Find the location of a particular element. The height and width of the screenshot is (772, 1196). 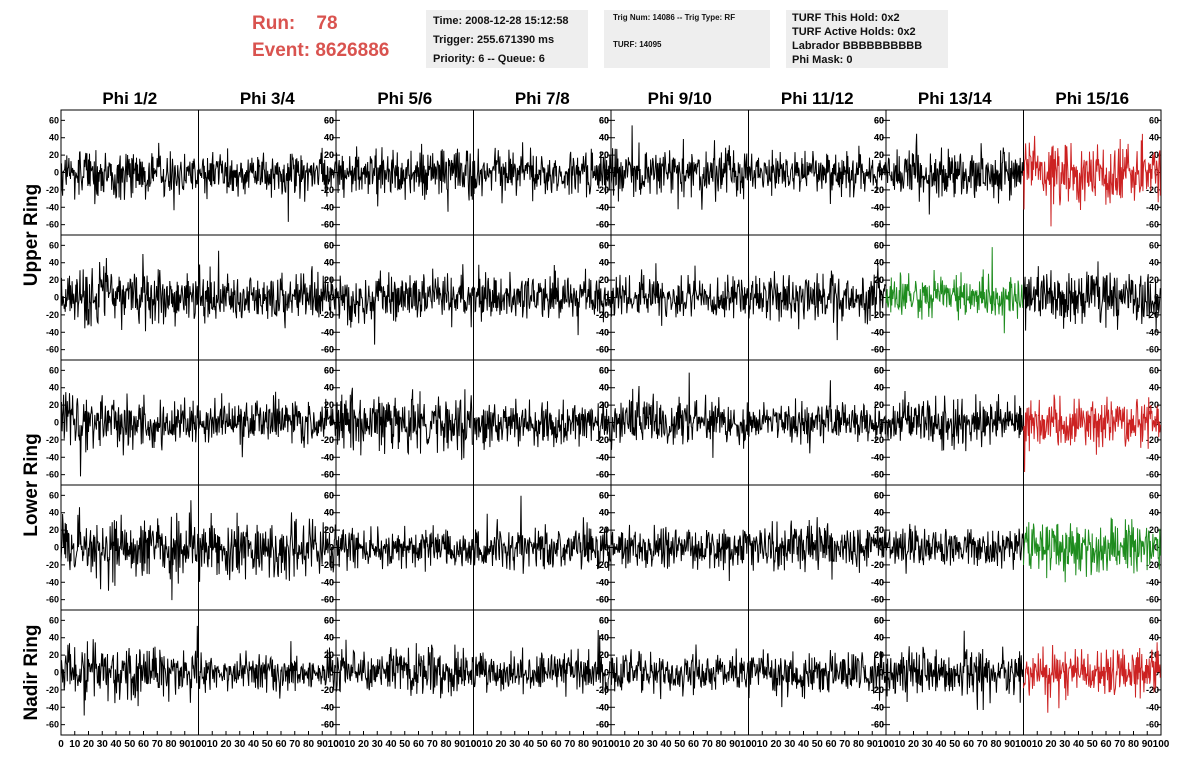

x-tick-label: 0 is located at coordinates (61, 744).